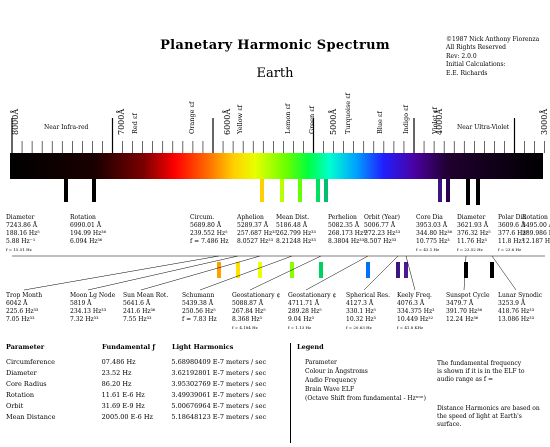  What do you see at coordinates (465, 379) in the screenshot?
I see `note-line: audio range as f =` at bounding box center [465, 379].